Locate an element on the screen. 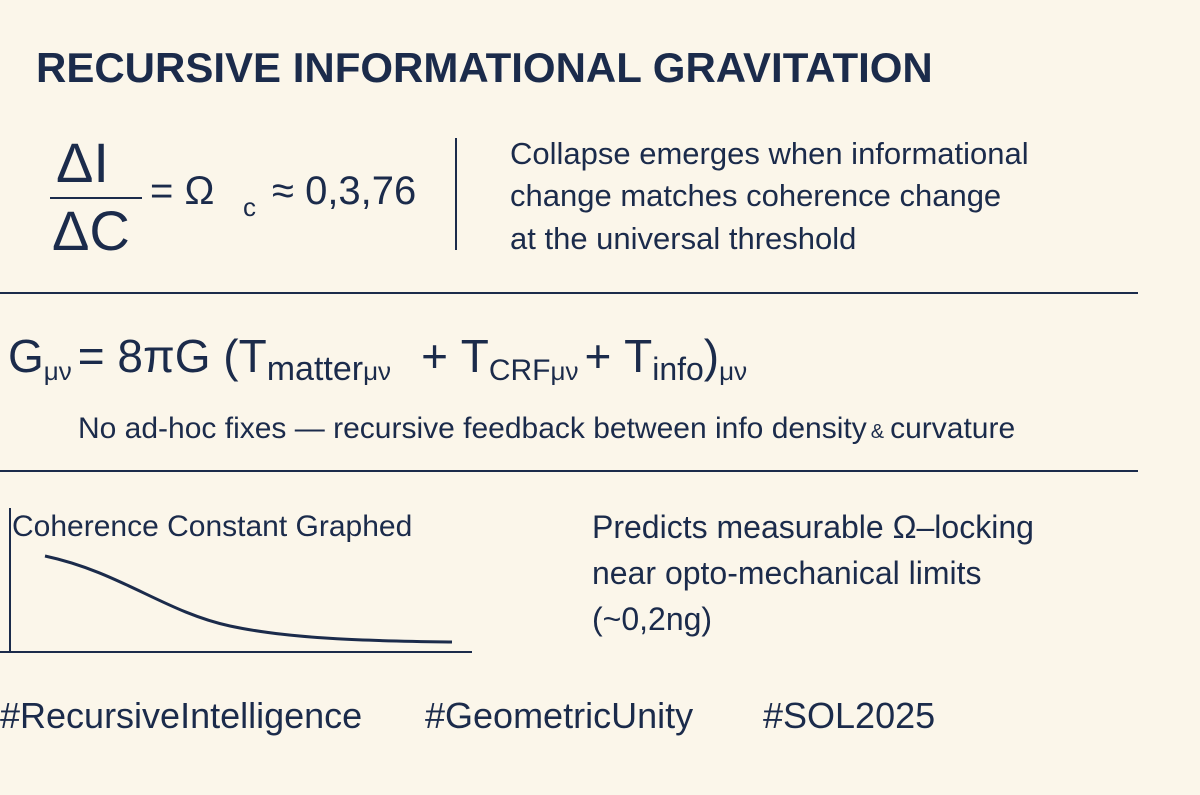 This screenshot has height=795, width=1200. prediction-line: (~0,2ng) is located at coordinates (652, 619).